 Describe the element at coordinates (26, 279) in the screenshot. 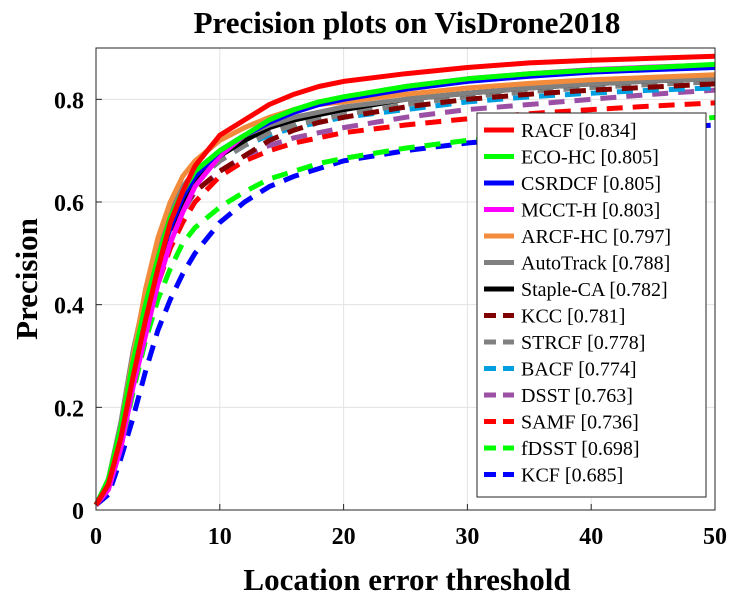

I see `y-axis-label: Precision` at that location.